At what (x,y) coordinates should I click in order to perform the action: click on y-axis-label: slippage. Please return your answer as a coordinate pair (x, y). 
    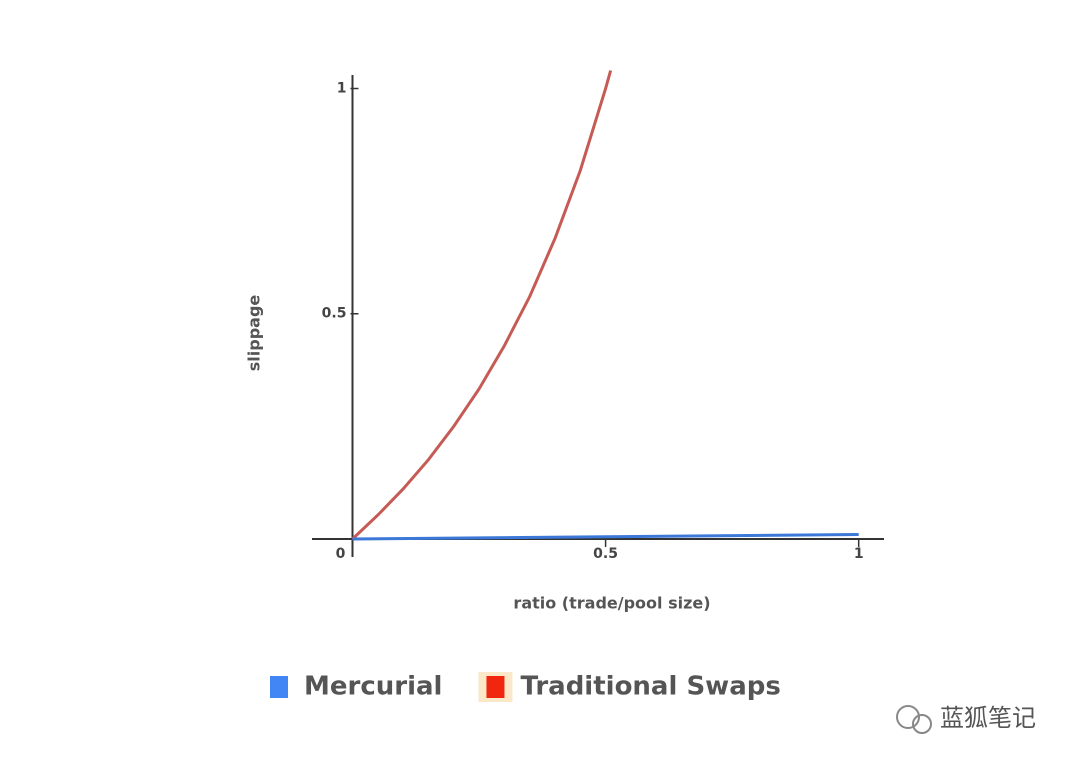
    Looking at the image, I should click on (254, 333).